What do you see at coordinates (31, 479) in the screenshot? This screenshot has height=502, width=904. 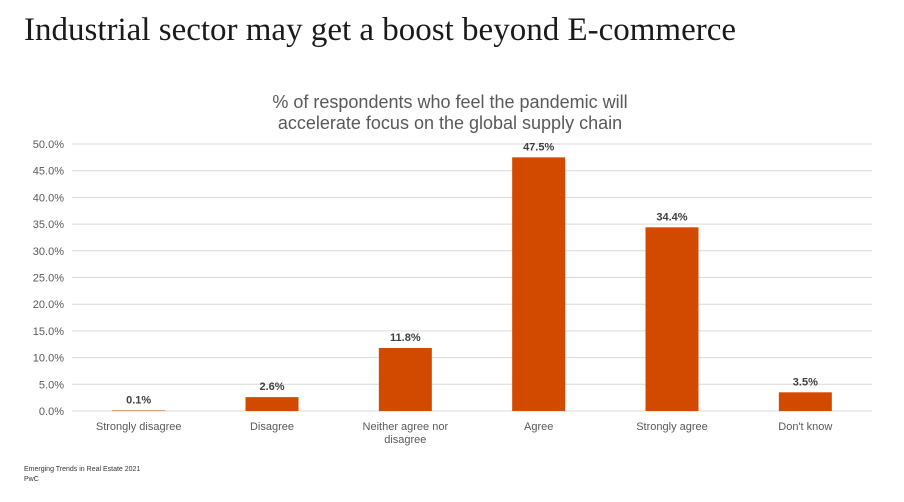 I see `source-line-2: PwC` at bounding box center [31, 479].